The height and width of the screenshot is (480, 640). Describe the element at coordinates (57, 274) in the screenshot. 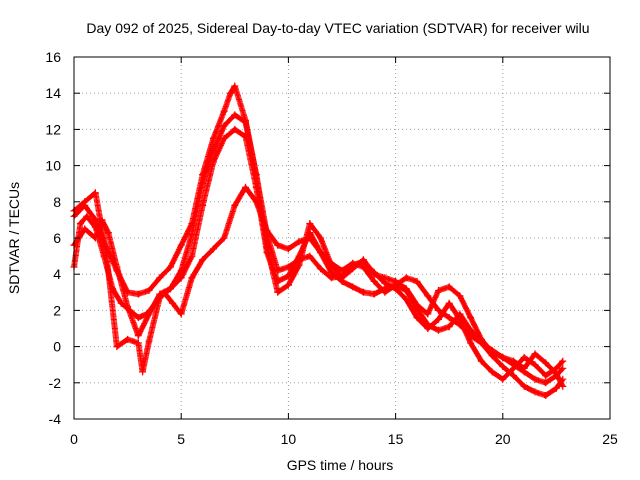

I see `y-tick-label: 4` at that location.